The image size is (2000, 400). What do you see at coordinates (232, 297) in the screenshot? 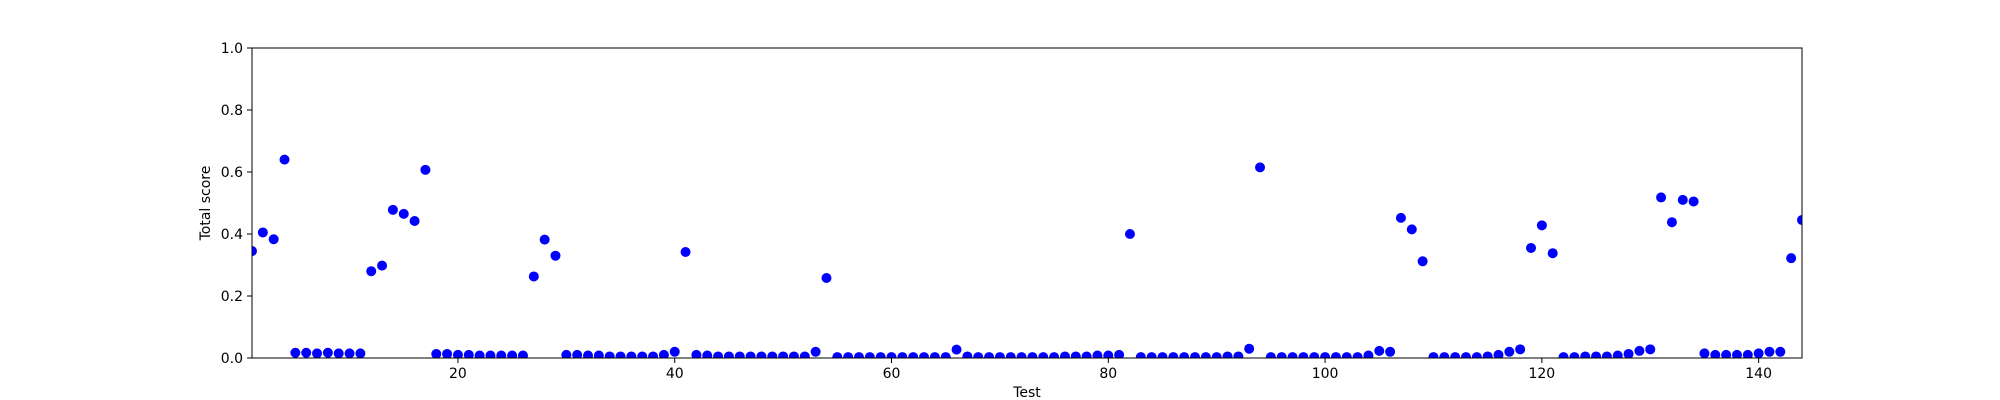
I see `y-tick-label: 0.2` at bounding box center [232, 297].